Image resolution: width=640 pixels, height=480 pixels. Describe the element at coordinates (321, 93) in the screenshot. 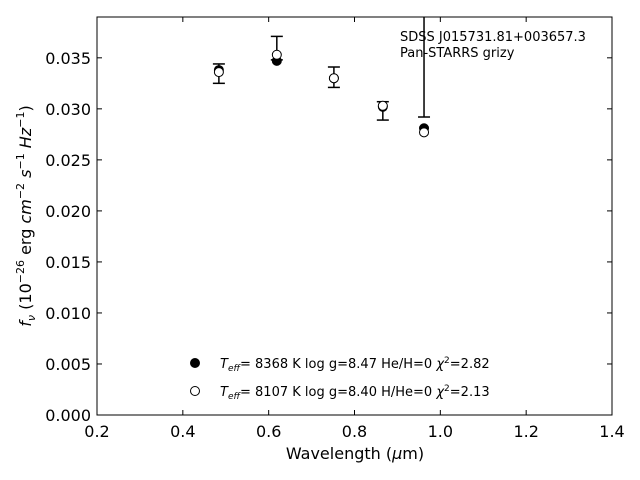

I see `data-points` at that location.